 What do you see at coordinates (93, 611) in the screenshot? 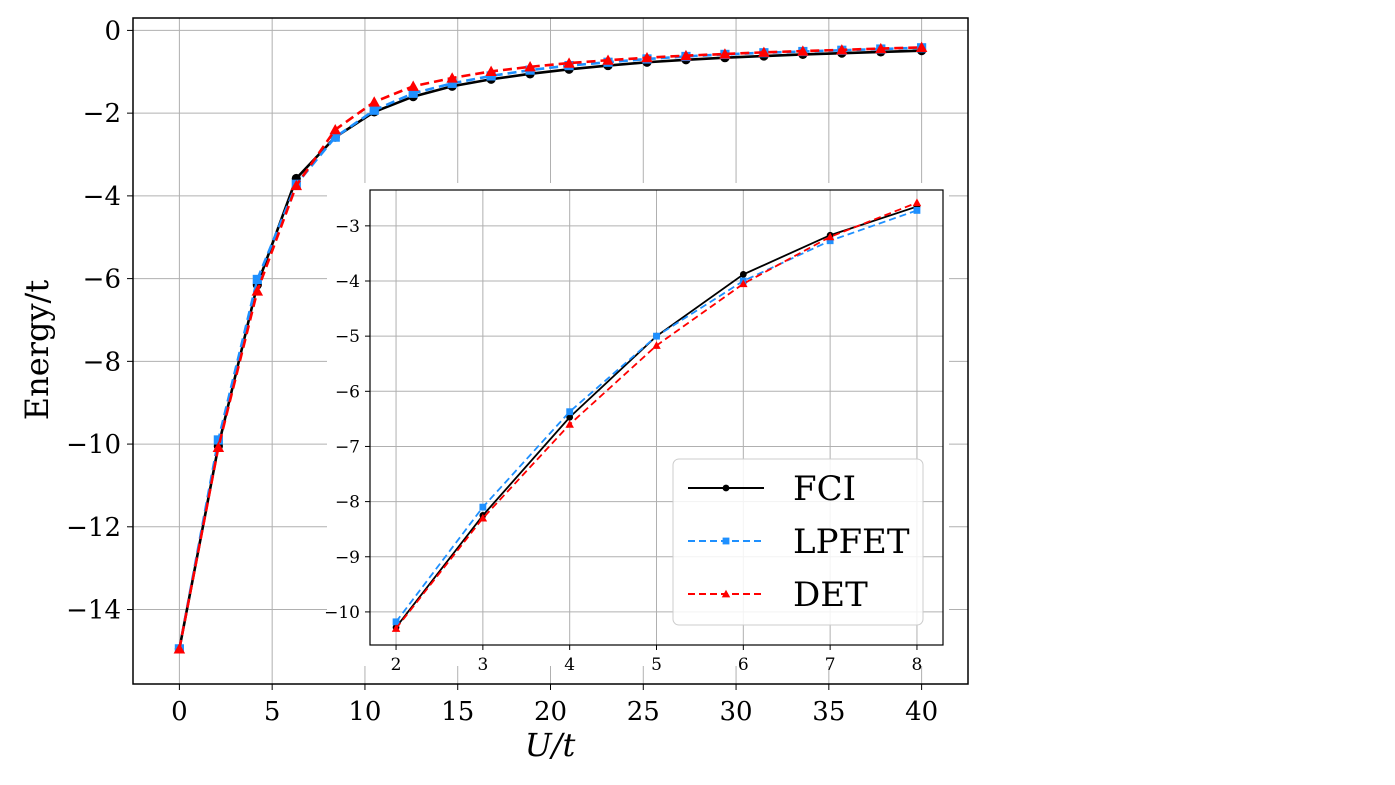
I see `main-ytick-label: −14` at bounding box center [93, 611].